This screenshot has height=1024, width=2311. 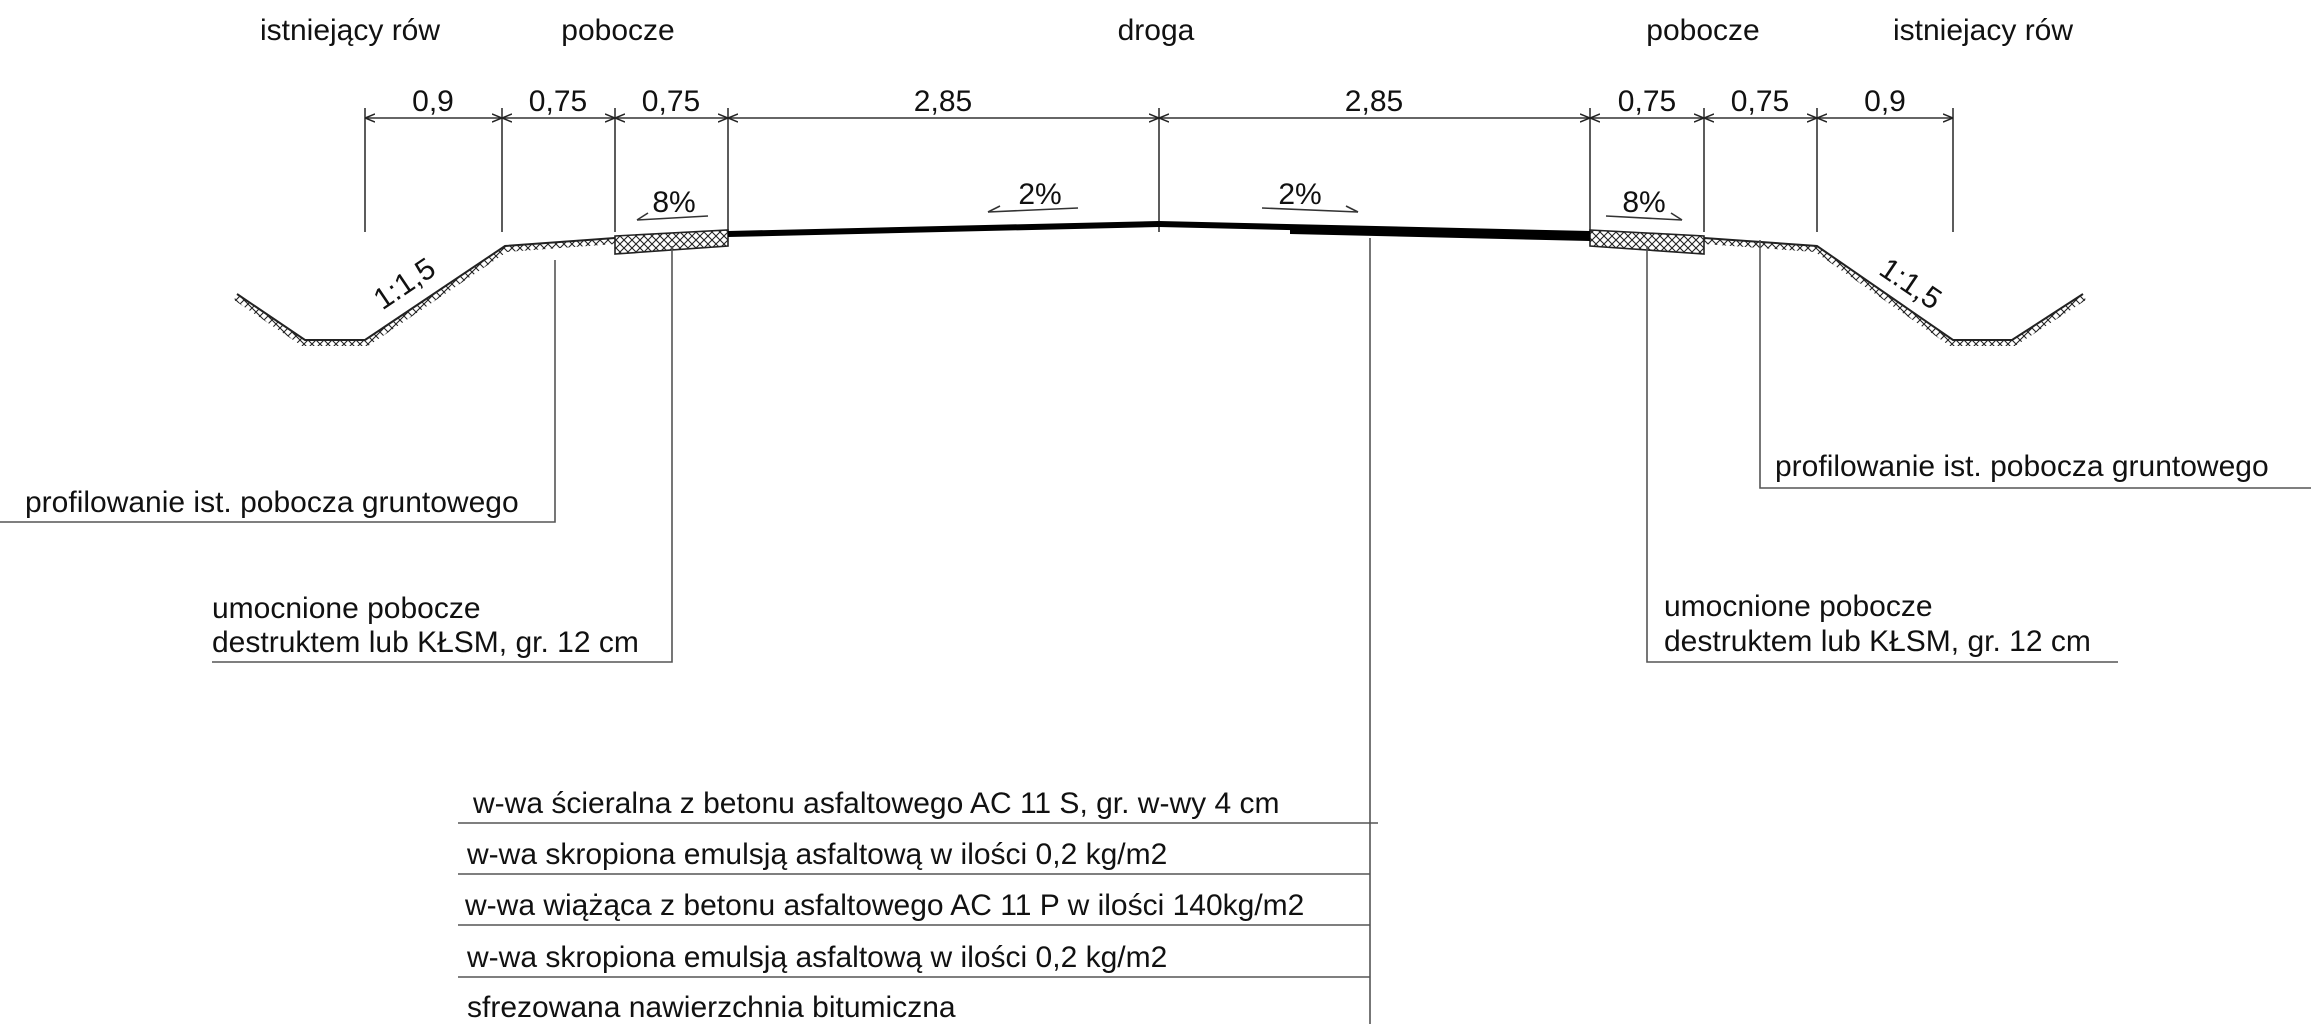 I want to click on dim-lane-right: 2,85, so click(x=1374, y=101).